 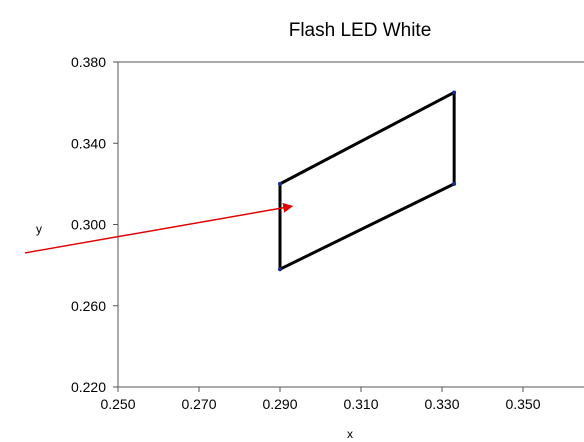 I want to click on y-tick-label: 0.260, so click(x=88, y=306).